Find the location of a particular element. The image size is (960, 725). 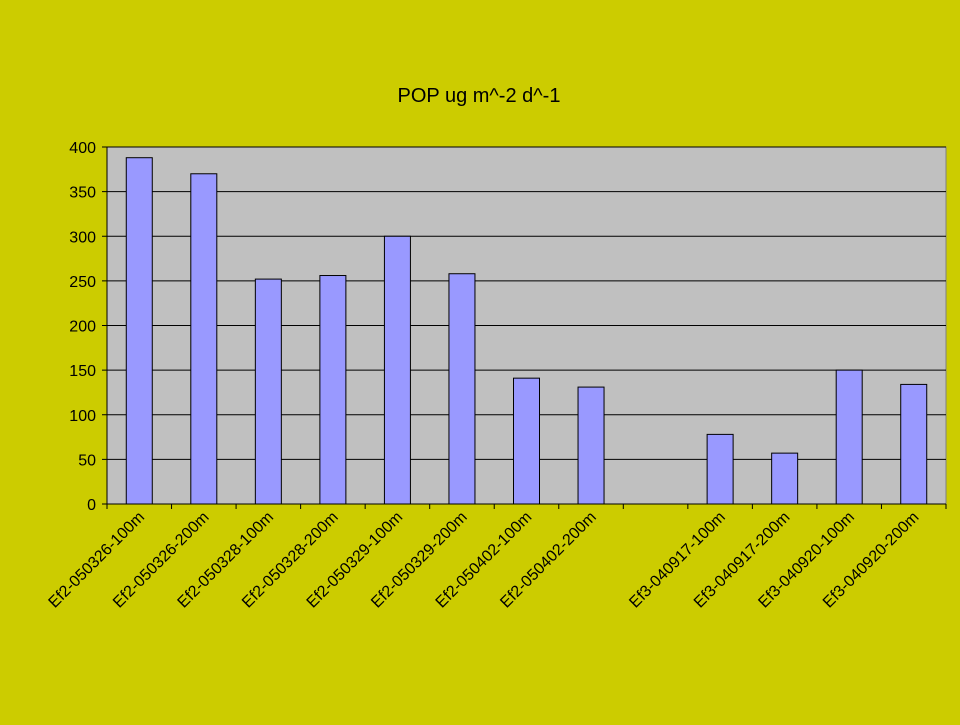

y-tick-label: 300 is located at coordinates (82, 237).